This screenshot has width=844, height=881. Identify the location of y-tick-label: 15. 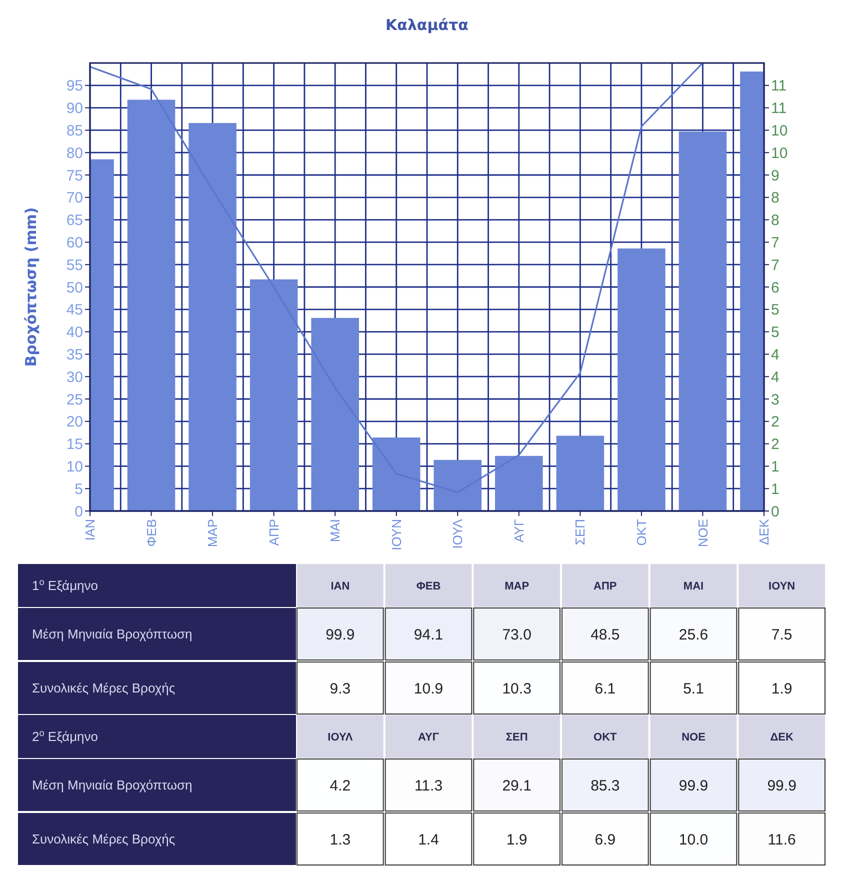
(74, 445).